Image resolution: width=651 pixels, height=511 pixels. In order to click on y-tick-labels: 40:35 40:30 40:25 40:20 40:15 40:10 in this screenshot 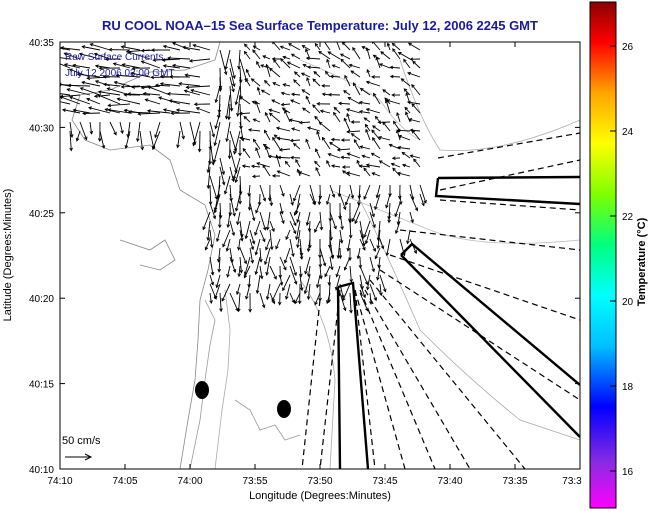, I will do `click(41, 257)`.